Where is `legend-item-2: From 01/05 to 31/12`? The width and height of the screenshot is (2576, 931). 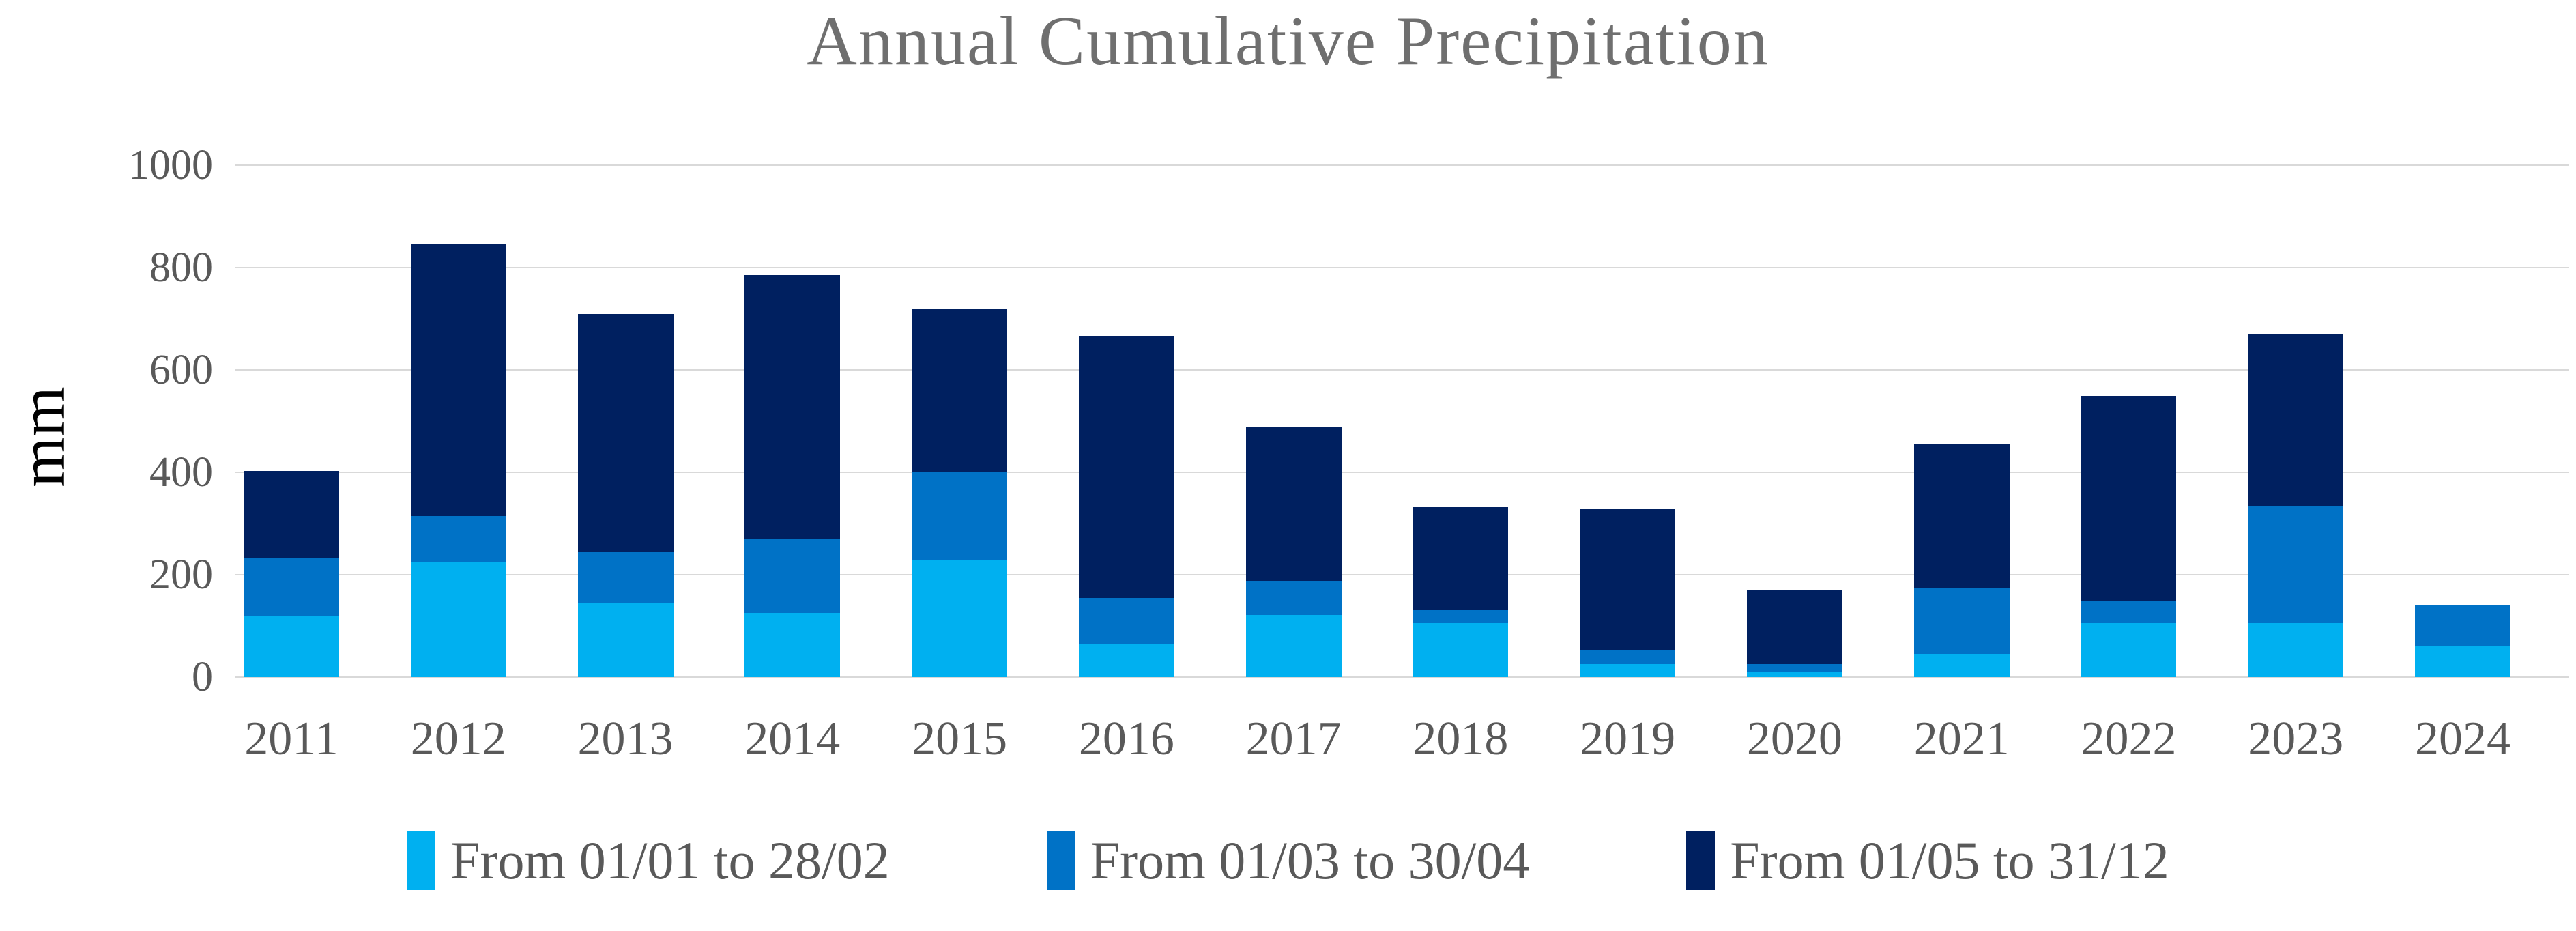
legend-item-2: From 01/05 to 31/12 is located at coordinates (1927, 860).